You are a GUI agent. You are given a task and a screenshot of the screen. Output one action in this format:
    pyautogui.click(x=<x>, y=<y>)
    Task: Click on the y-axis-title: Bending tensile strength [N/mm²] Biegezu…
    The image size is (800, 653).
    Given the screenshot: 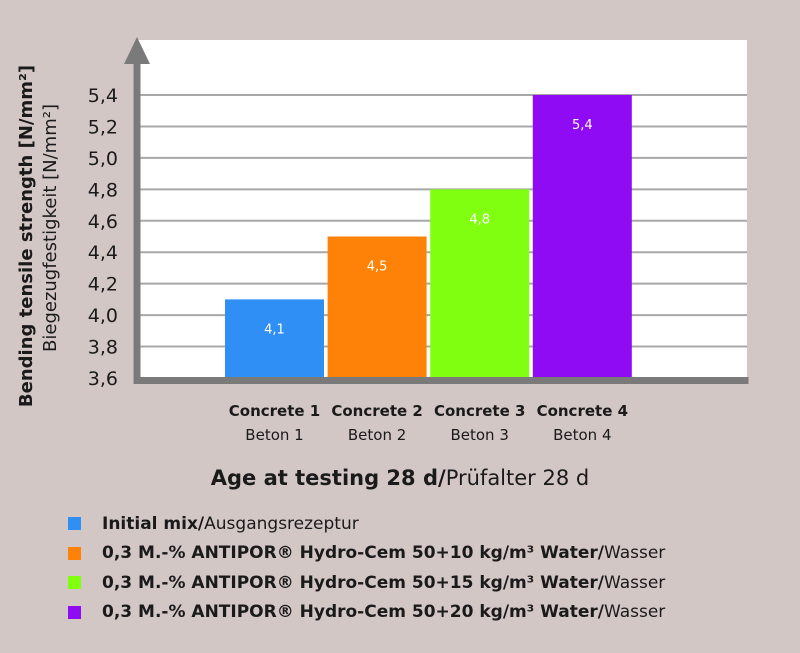 What is the action you would take?
    pyautogui.click(x=38, y=236)
    